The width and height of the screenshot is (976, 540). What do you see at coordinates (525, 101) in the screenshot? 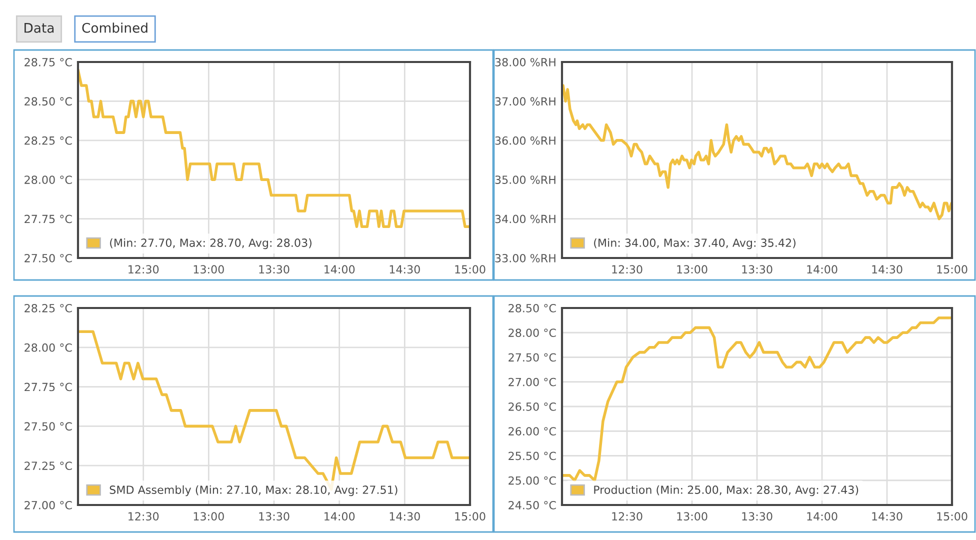
I see `y-tick-label: 37.00 %RH` at bounding box center [525, 101].